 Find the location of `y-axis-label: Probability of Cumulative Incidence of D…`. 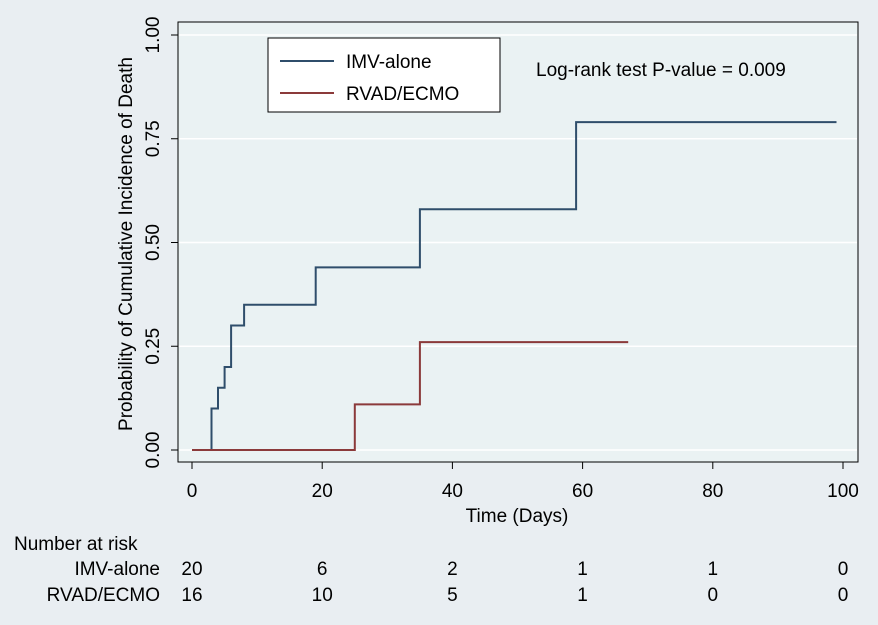

y-axis-label: Probability of Cumulative Incidence of D… is located at coordinates (126, 244).